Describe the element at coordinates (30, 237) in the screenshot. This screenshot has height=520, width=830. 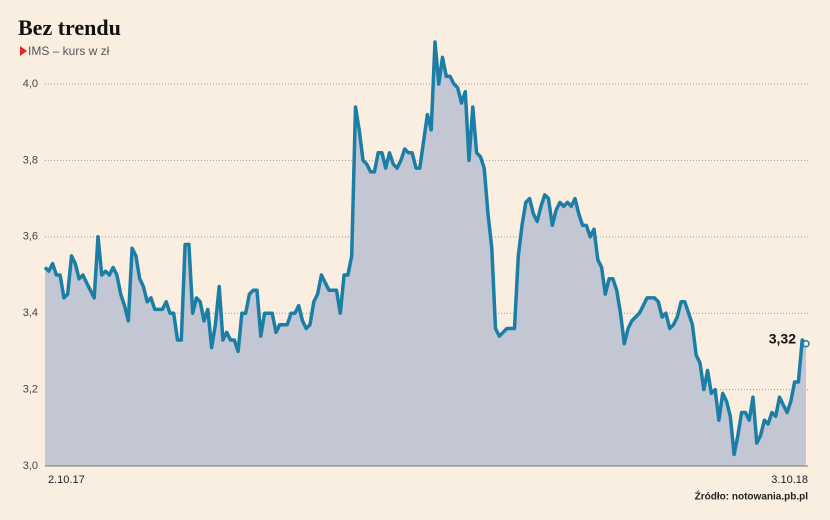
I see `y-tick-label: 3,6` at that location.